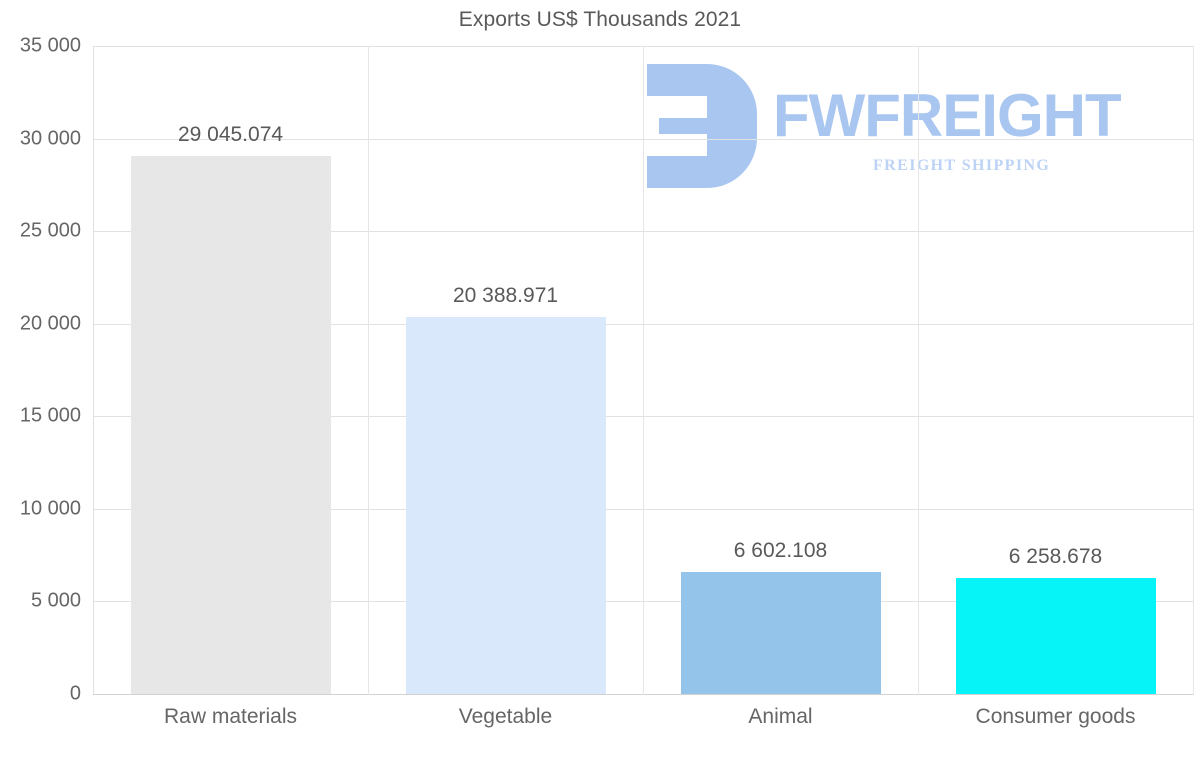  What do you see at coordinates (50, 508) in the screenshot?
I see `y-tick-label: 10 000` at bounding box center [50, 508].